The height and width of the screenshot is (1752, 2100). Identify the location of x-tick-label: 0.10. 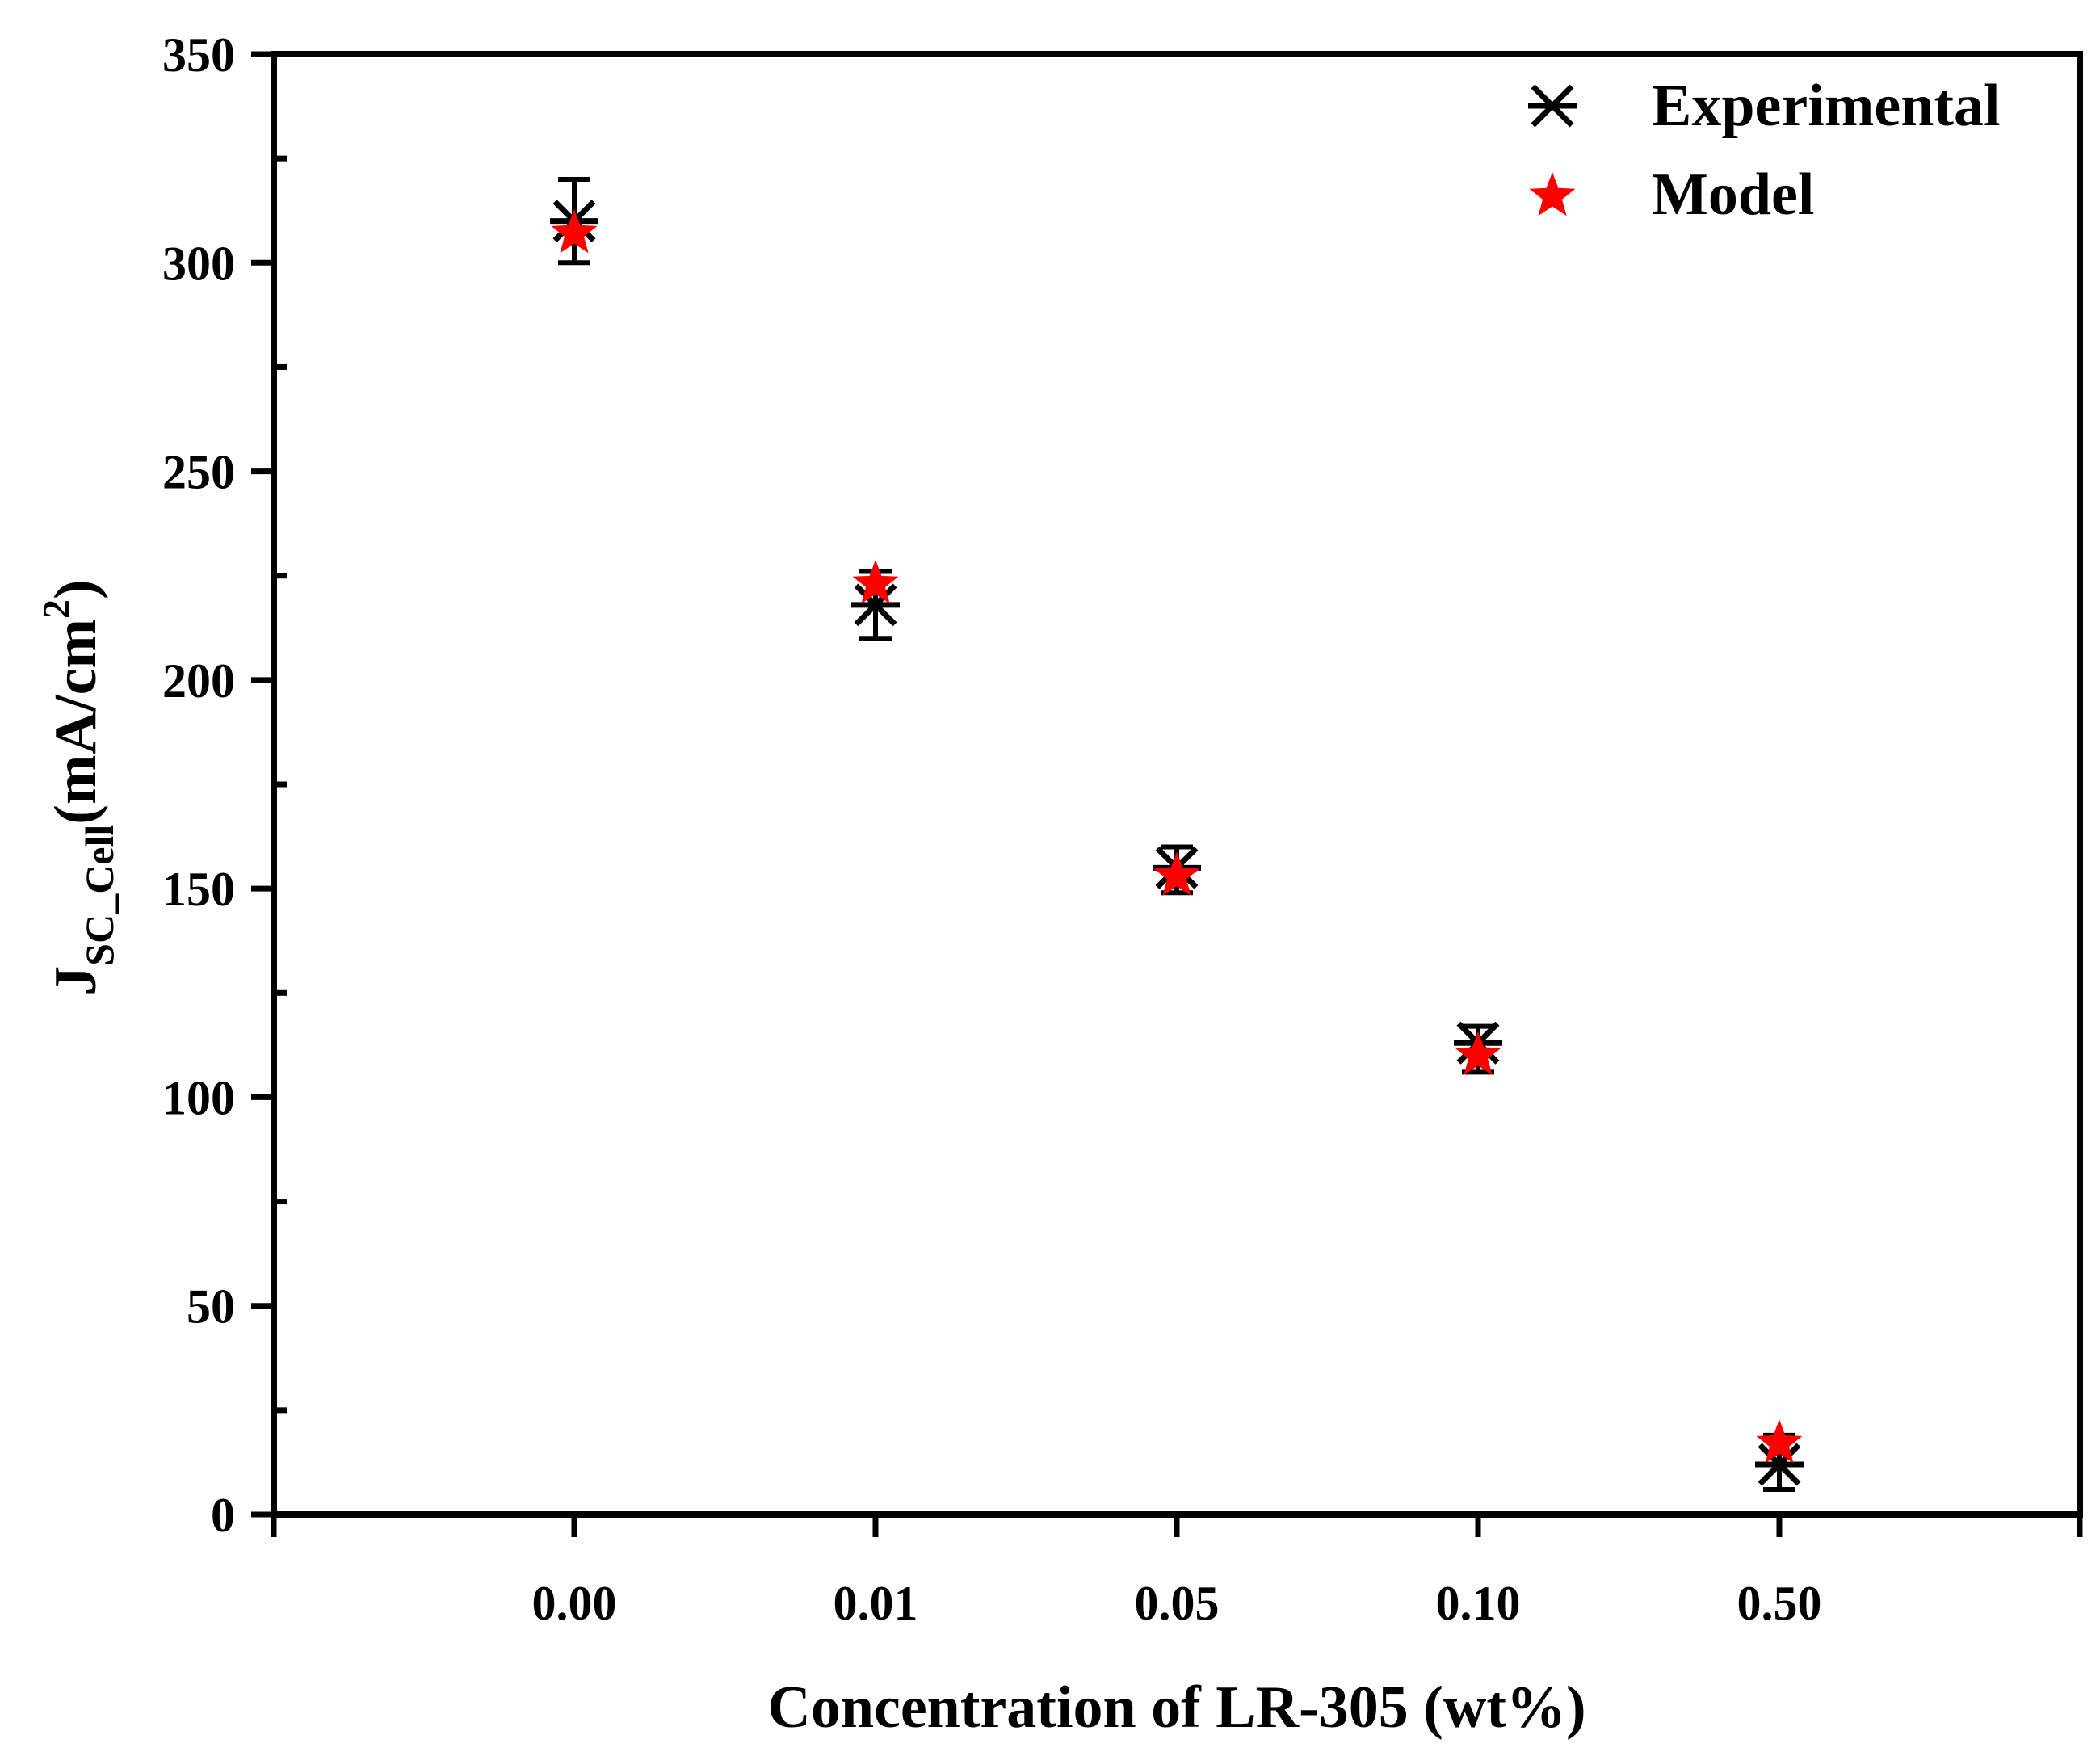
(1479, 1603).